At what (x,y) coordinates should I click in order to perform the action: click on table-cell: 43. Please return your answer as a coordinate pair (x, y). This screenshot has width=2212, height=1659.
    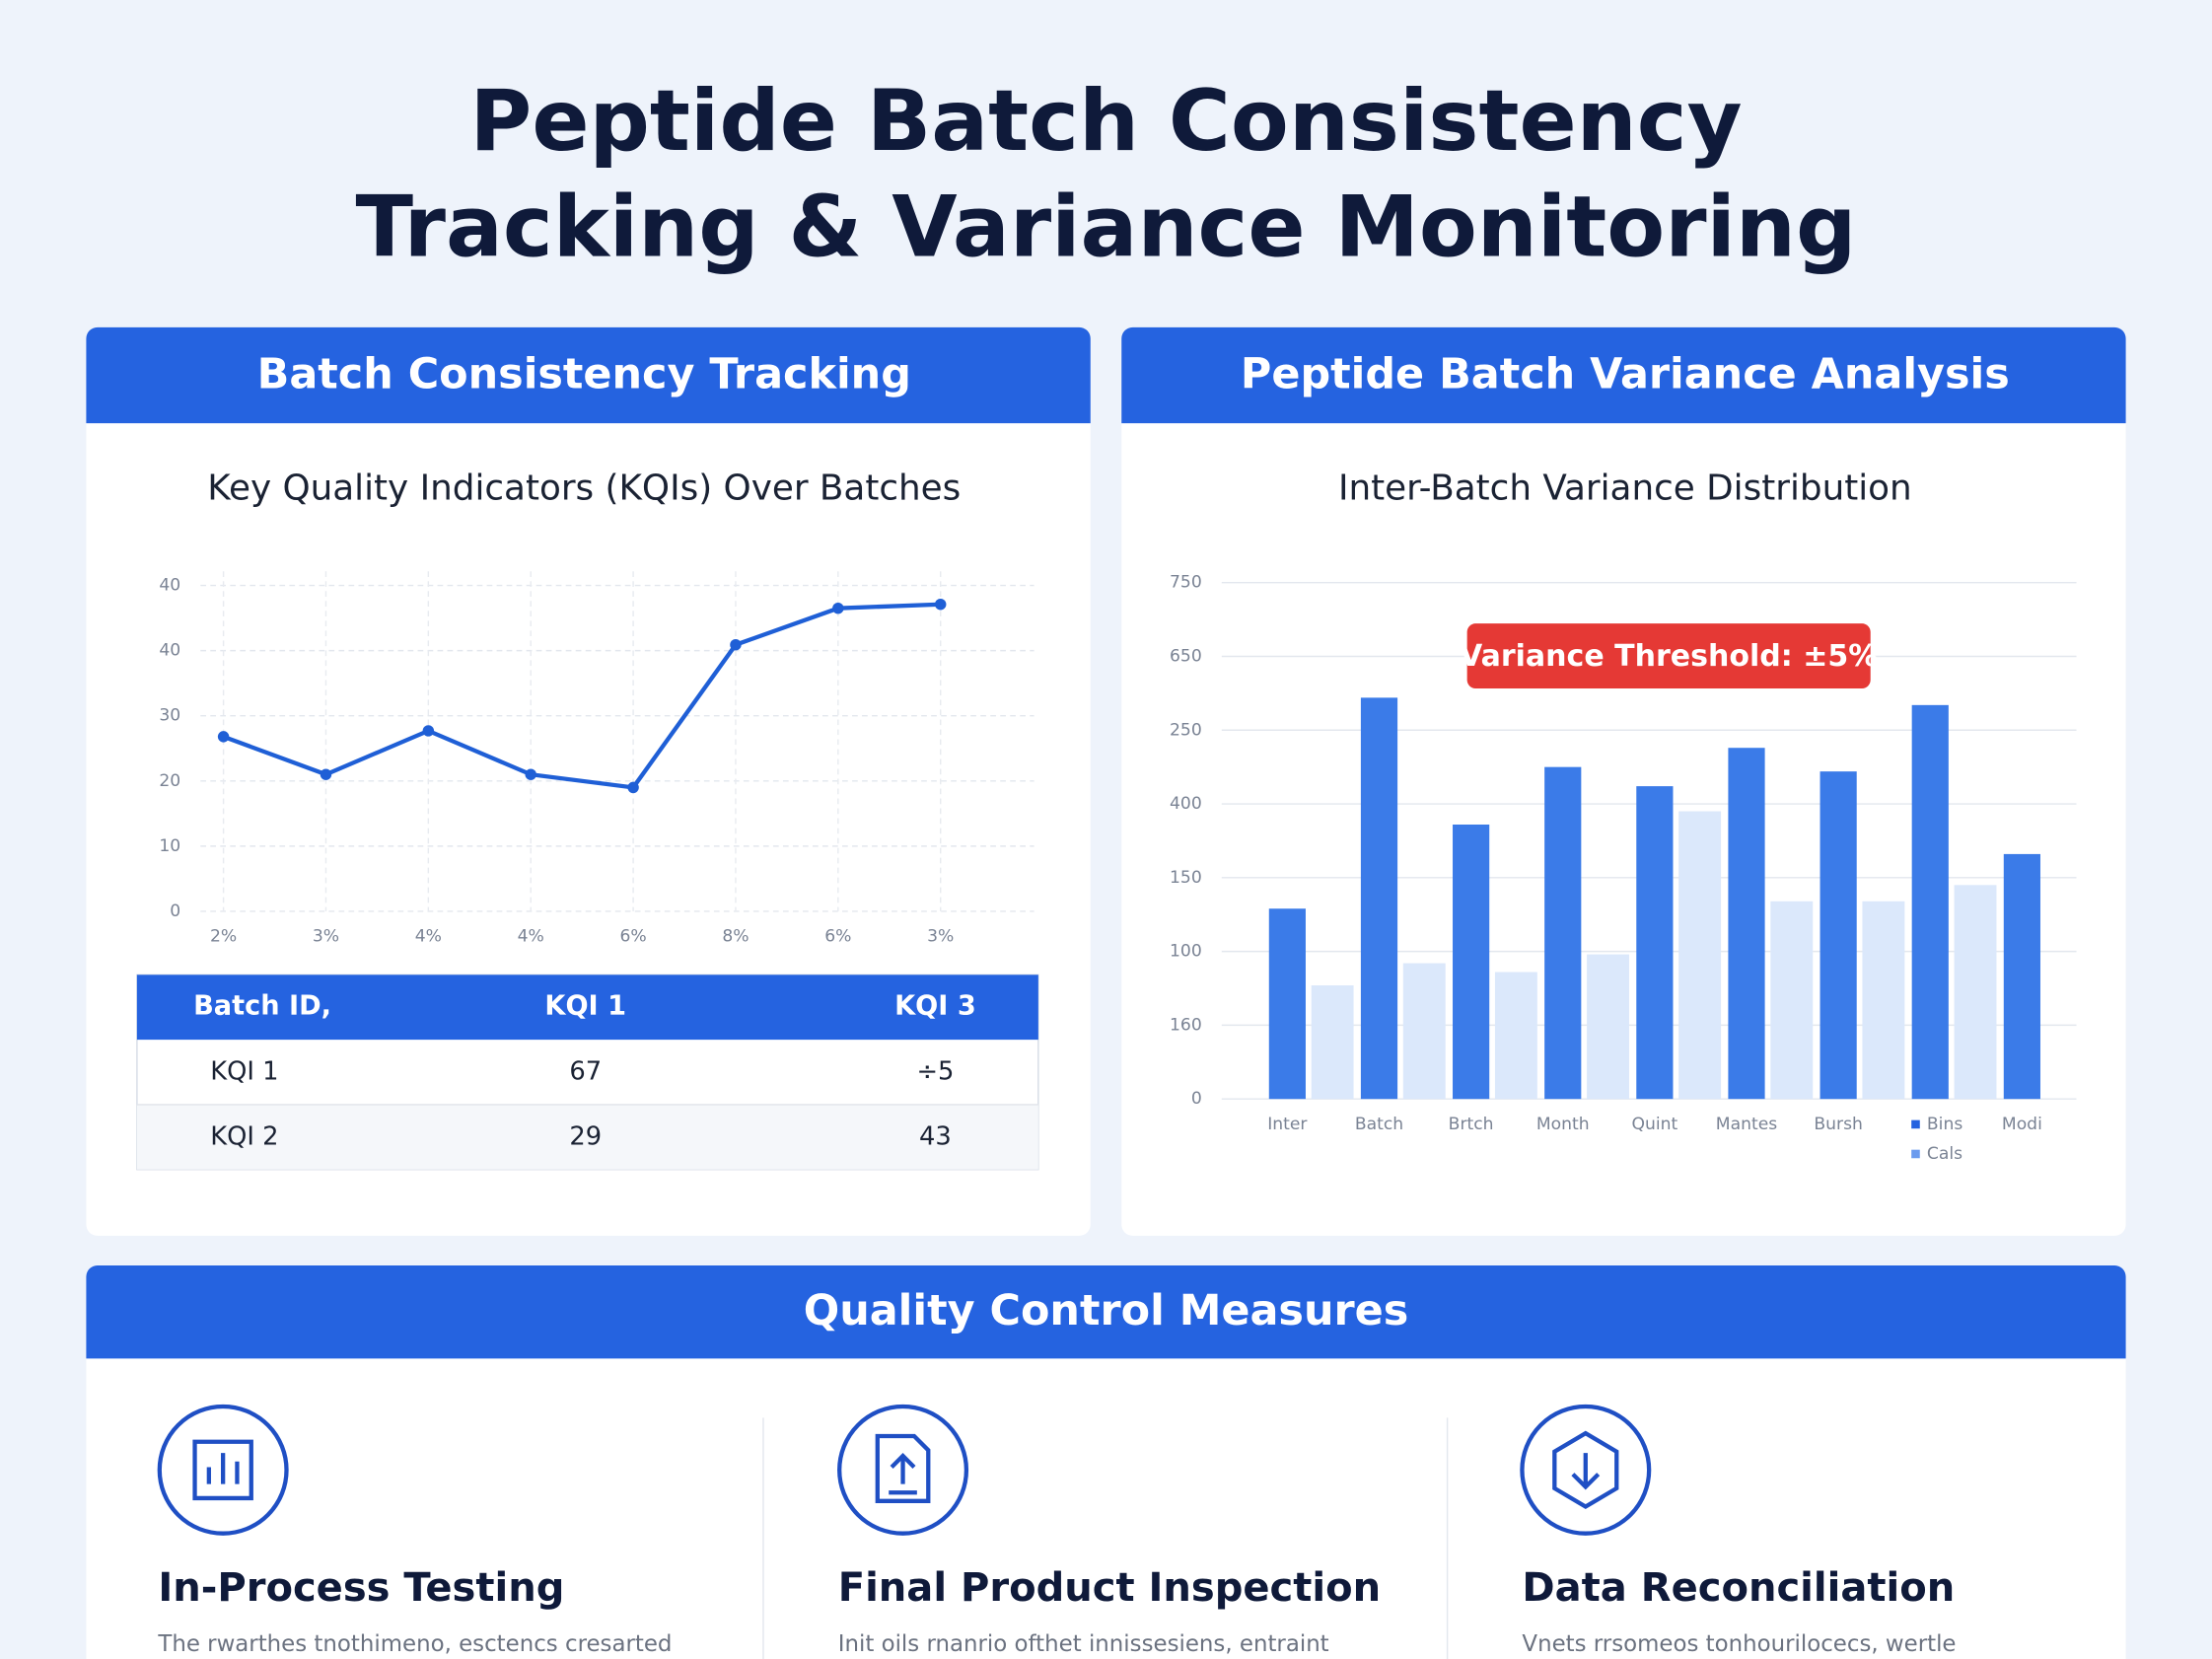
    Looking at the image, I should click on (935, 1136).